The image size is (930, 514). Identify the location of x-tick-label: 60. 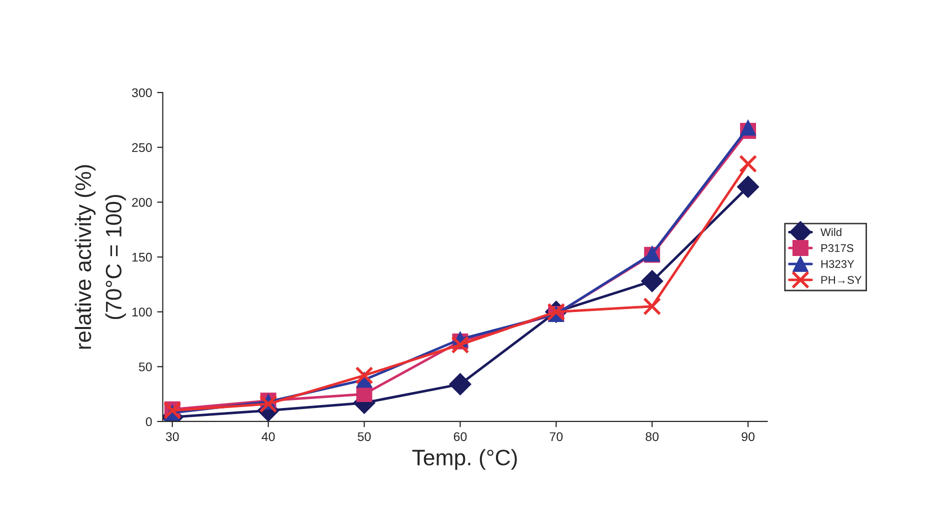
(460, 437).